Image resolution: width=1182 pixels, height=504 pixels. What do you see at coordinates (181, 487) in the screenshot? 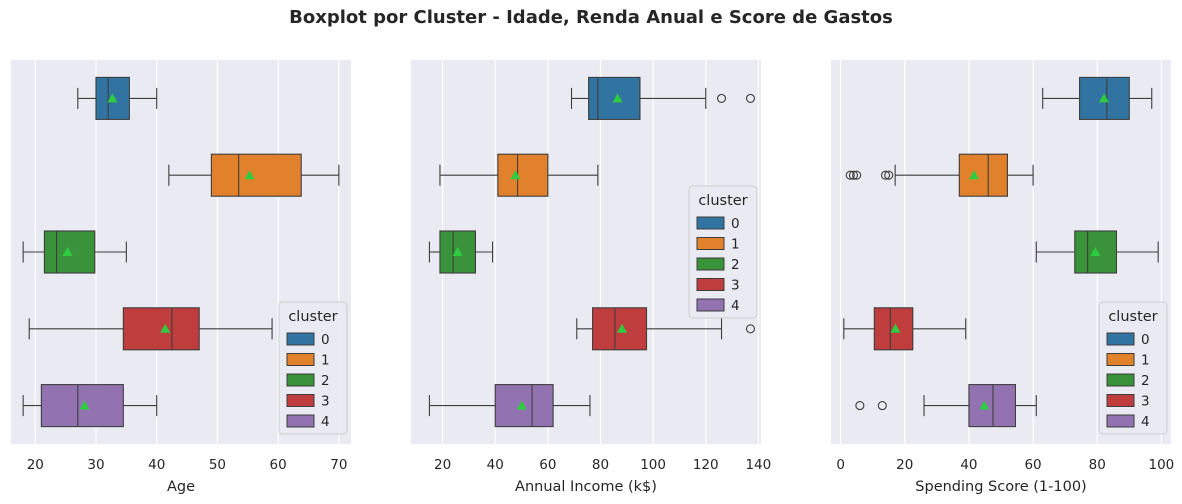
I see `x-axis-label: Age` at bounding box center [181, 487].